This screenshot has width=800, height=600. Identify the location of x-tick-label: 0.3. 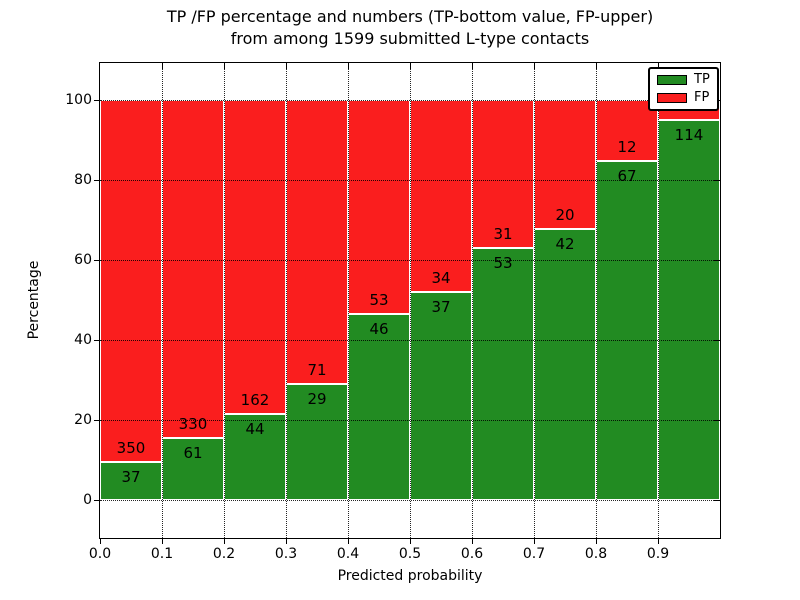
(286, 554).